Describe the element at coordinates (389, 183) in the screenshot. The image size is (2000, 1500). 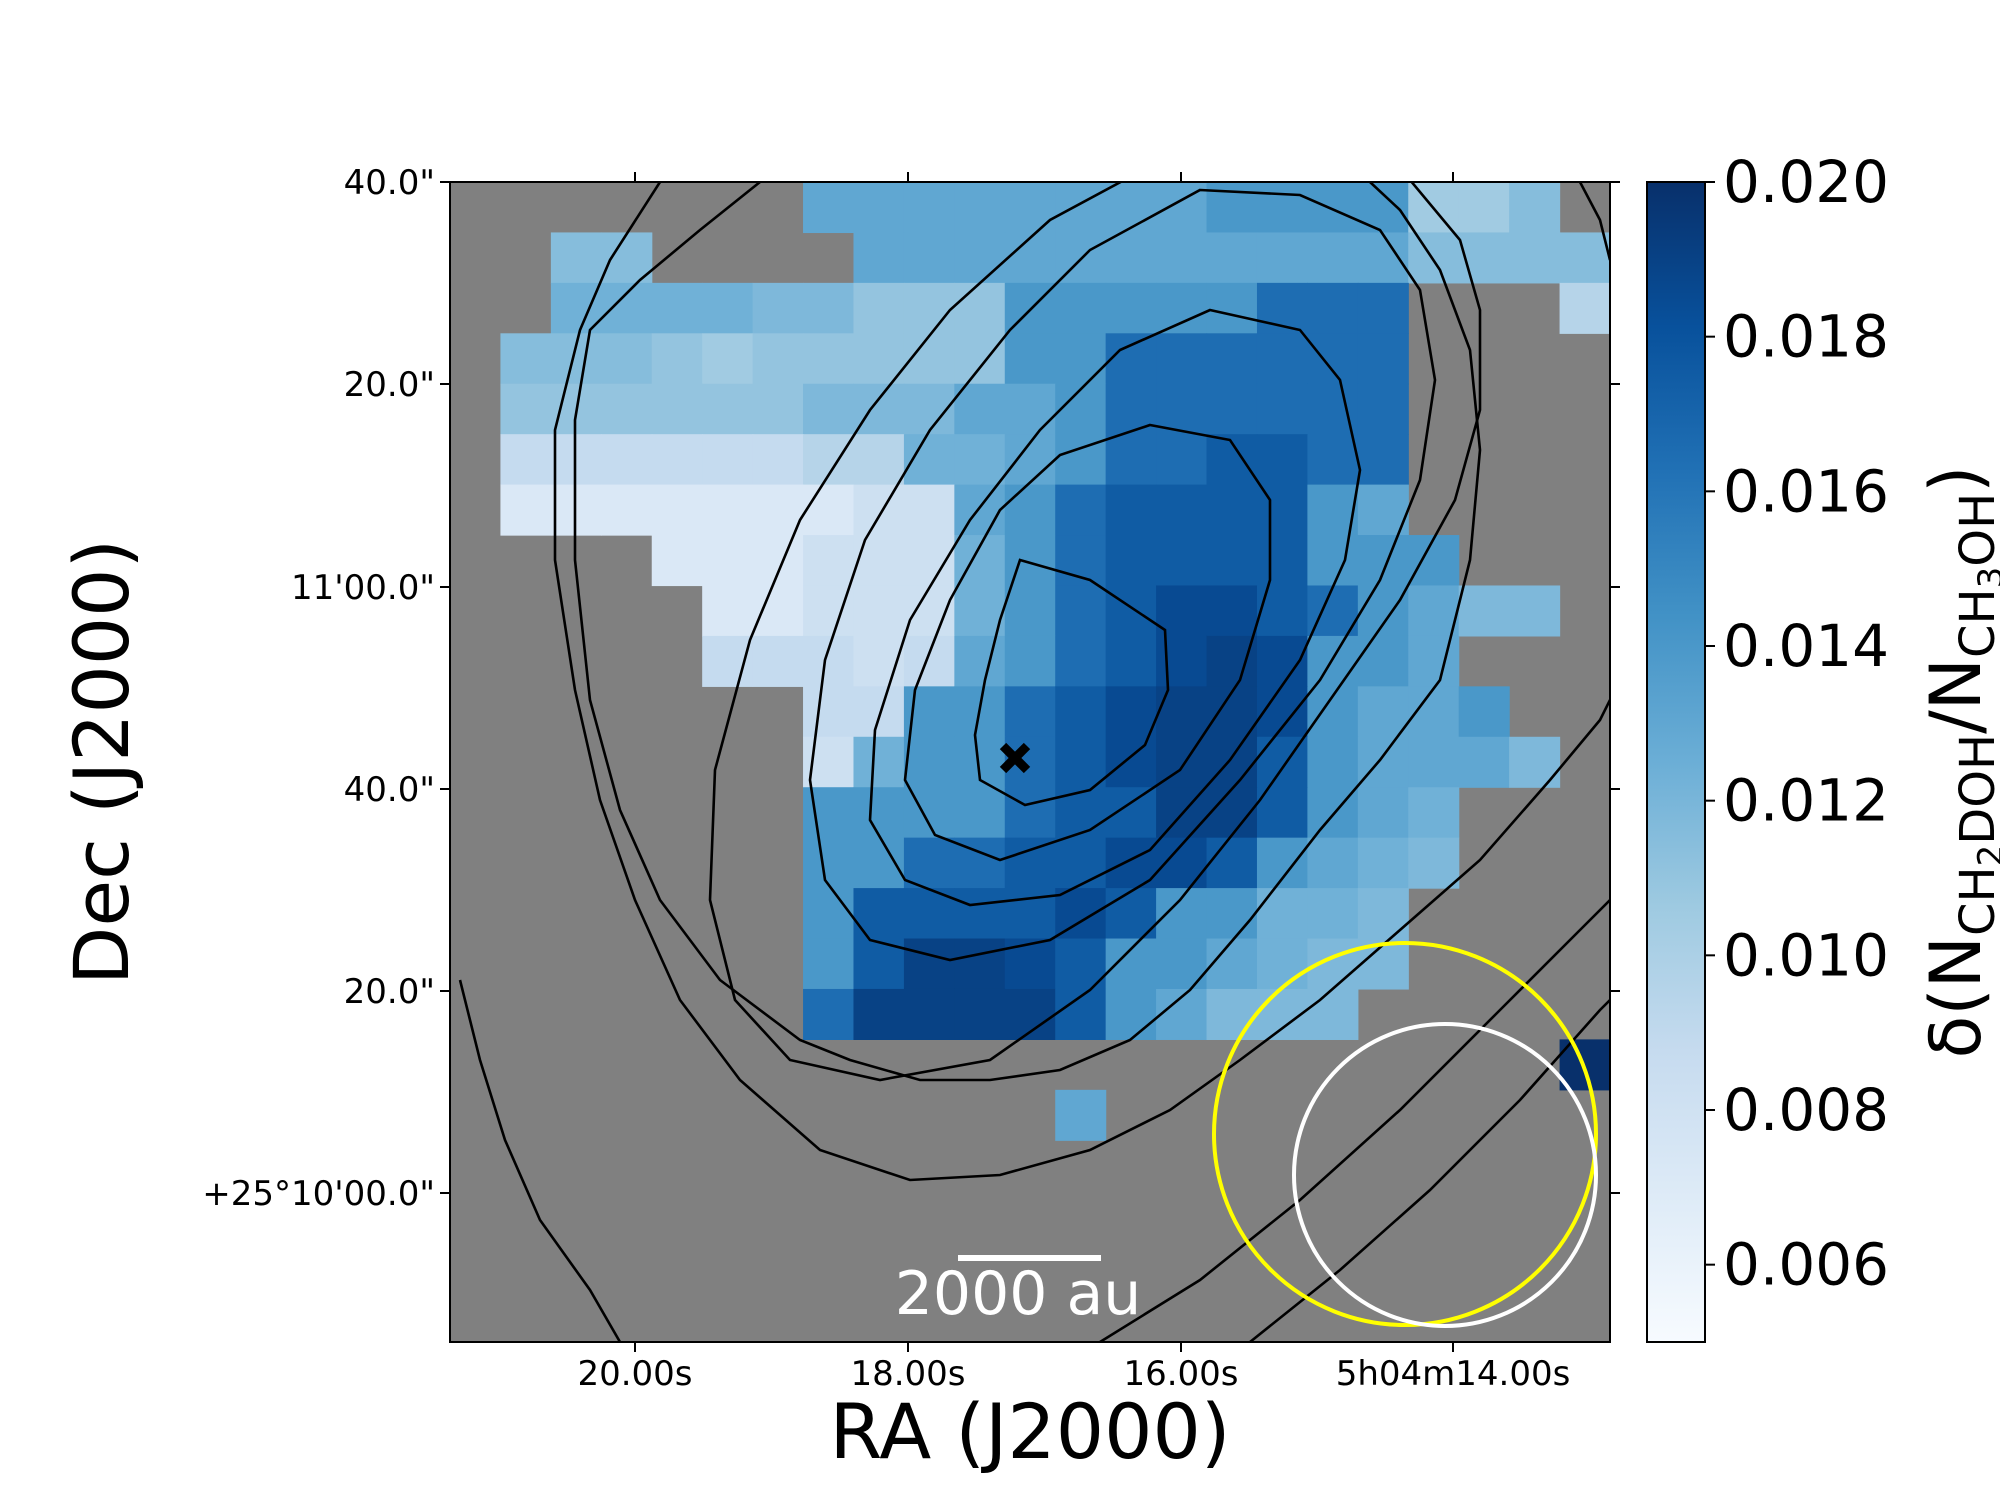
I see `y-tick-label: 40.0"` at that location.